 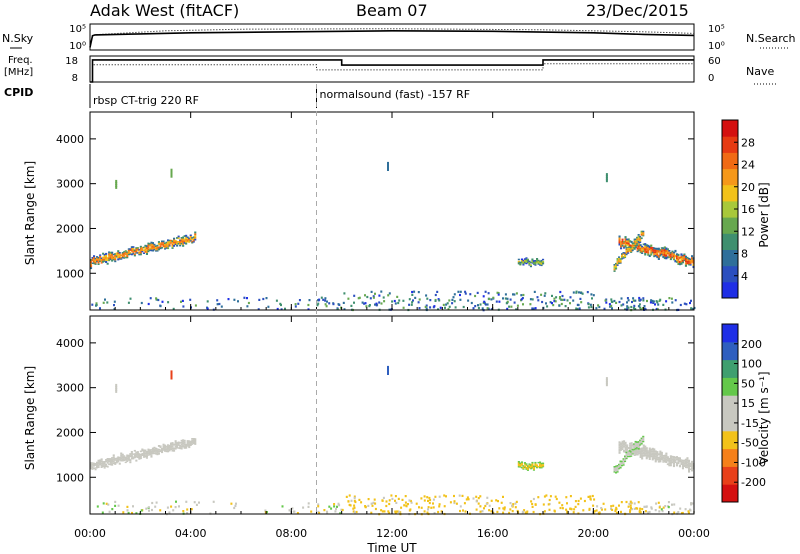 What do you see at coordinates (730, 422) in the screenshot?
I see `colorbar-swatch` at bounding box center [730, 422].